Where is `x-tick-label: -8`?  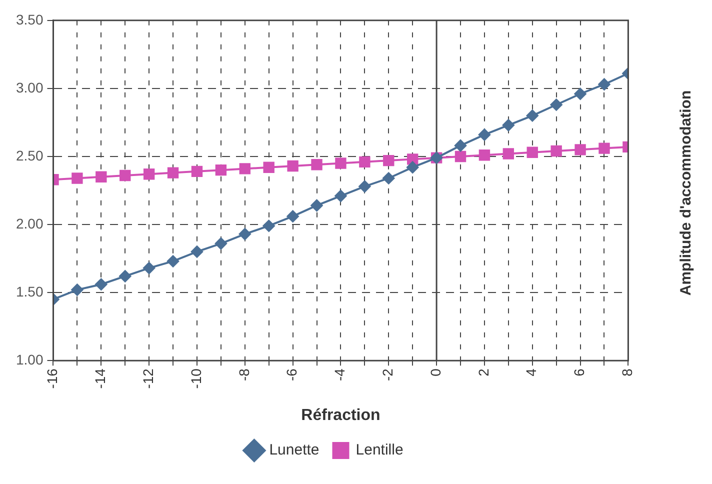 x-tick-label: -8 is located at coordinates (244, 375).